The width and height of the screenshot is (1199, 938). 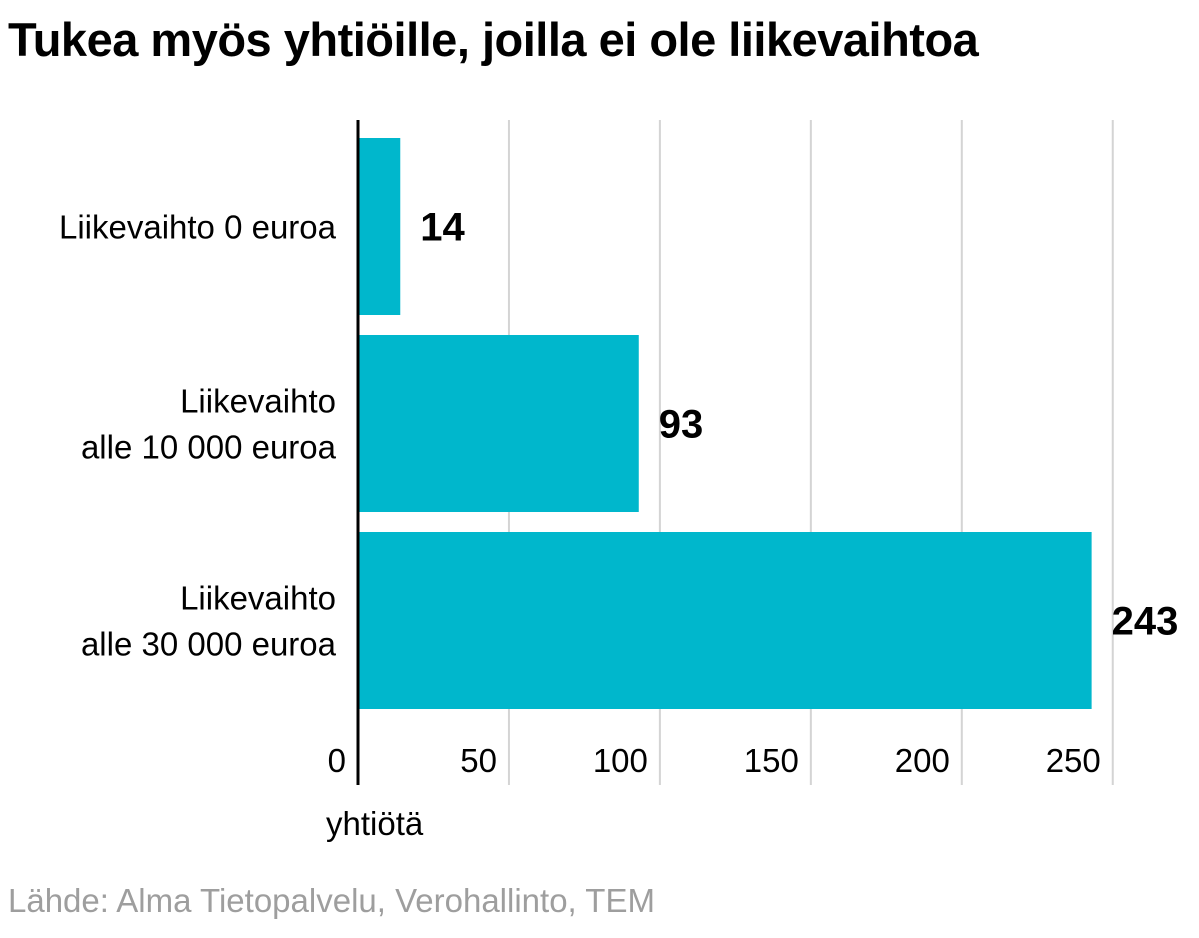 I want to click on tick-label-250: 250, so click(x=1073, y=760).